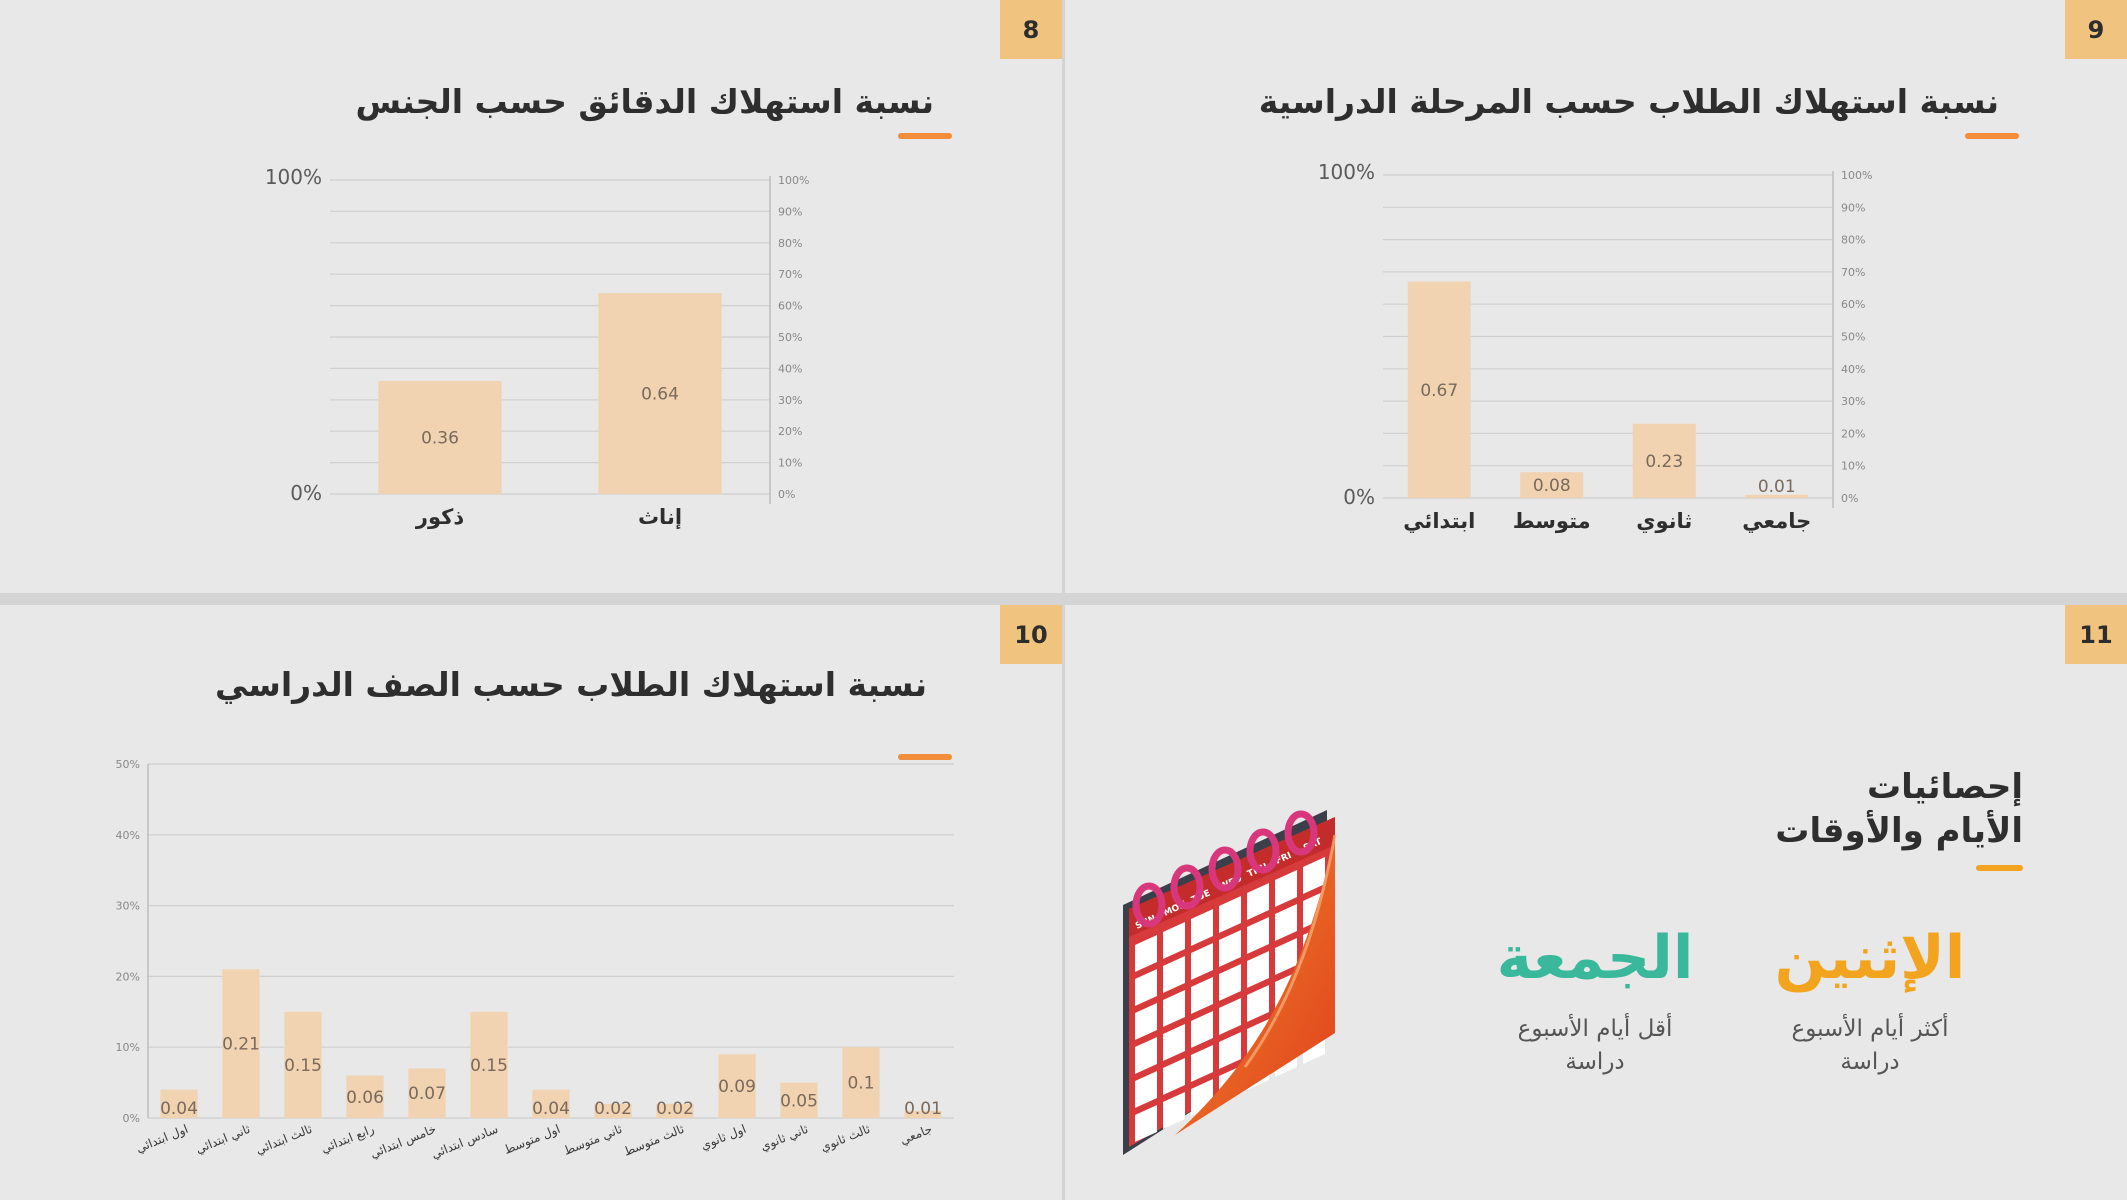  Describe the element at coordinates (1552, 521) in the screenshot. I see `category-label: متوسط` at that location.